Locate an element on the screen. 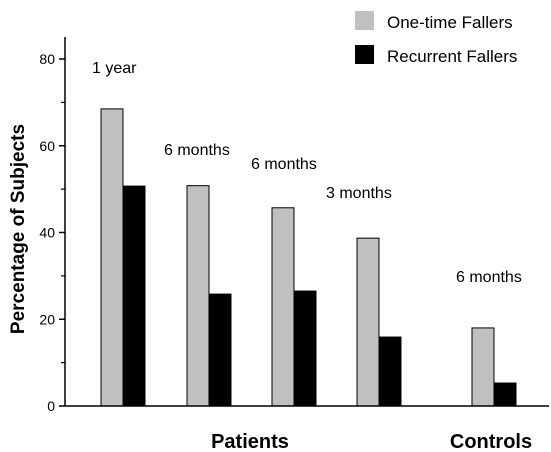  annotation-0: 1 year is located at coordinates (114, 68).